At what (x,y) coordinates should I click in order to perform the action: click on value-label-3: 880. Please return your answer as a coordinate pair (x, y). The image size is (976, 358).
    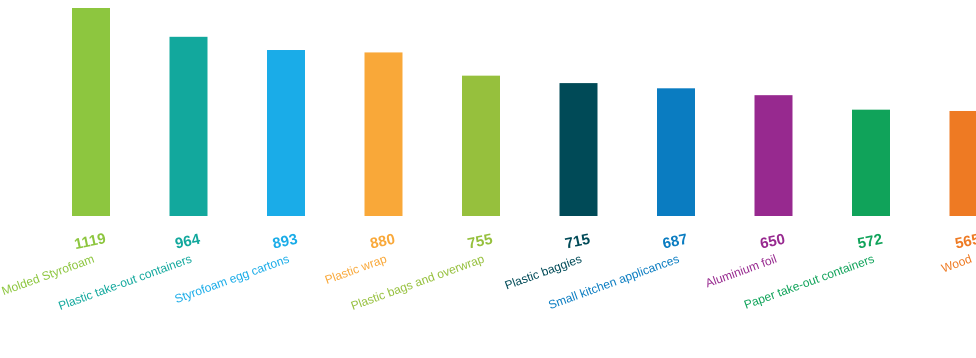
    Looking at the image, I should click on (383, 242).